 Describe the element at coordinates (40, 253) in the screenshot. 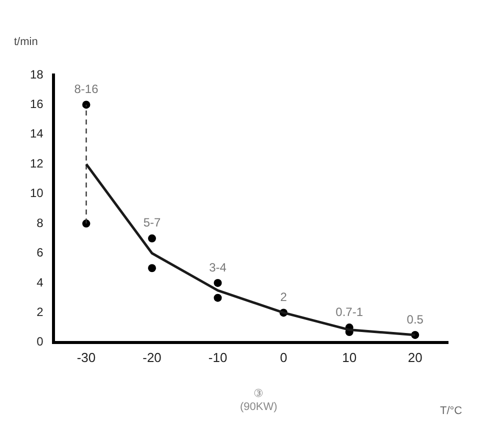

I see `y-tick-label: 6` at that location.